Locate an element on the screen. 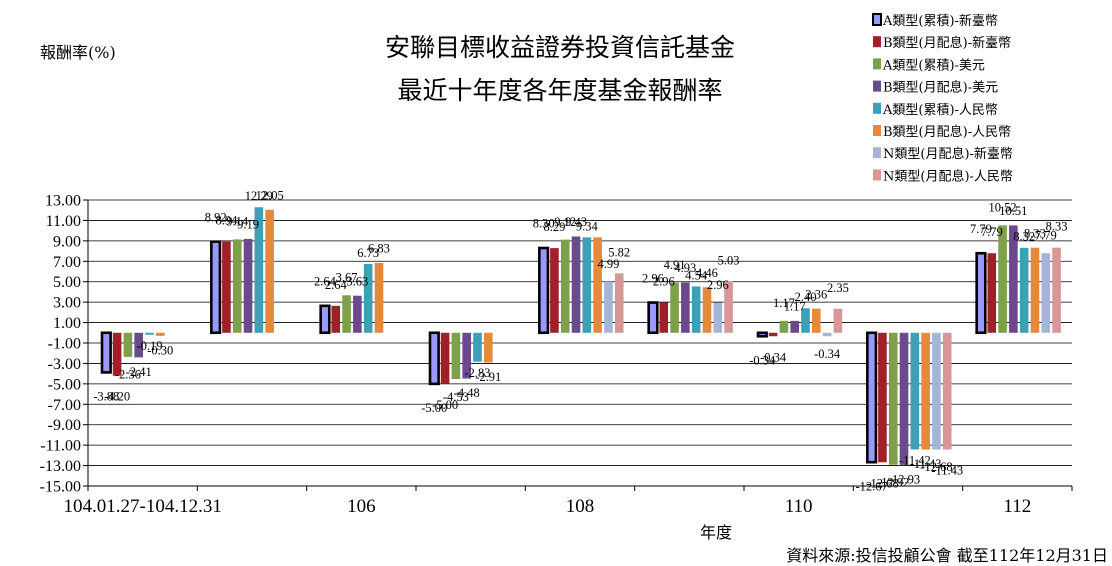 This screenshot has width=1112, height=566. data-source-note: 資料來源:投信投顧公會 截至112年12月31日 is located at coordinates (947, 555).